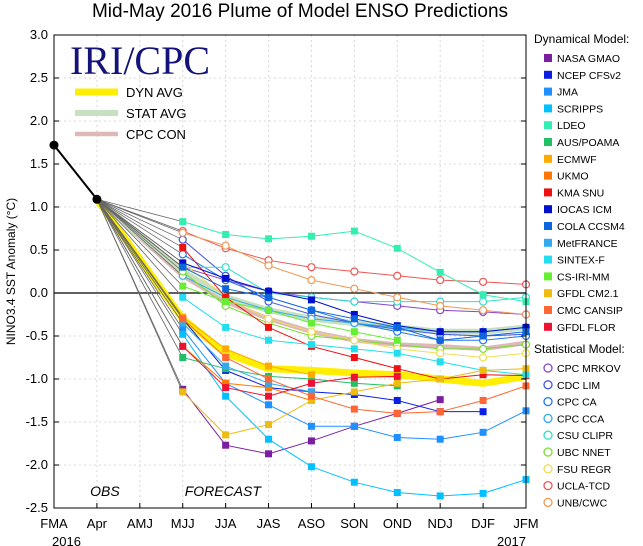 The width and height of the screenshot is (643, 546). What do you see at coordinates (579, 349) in the screenshot?
I see `statistical-legend-title: Statistical Model:` at bounding box center [579, 349].